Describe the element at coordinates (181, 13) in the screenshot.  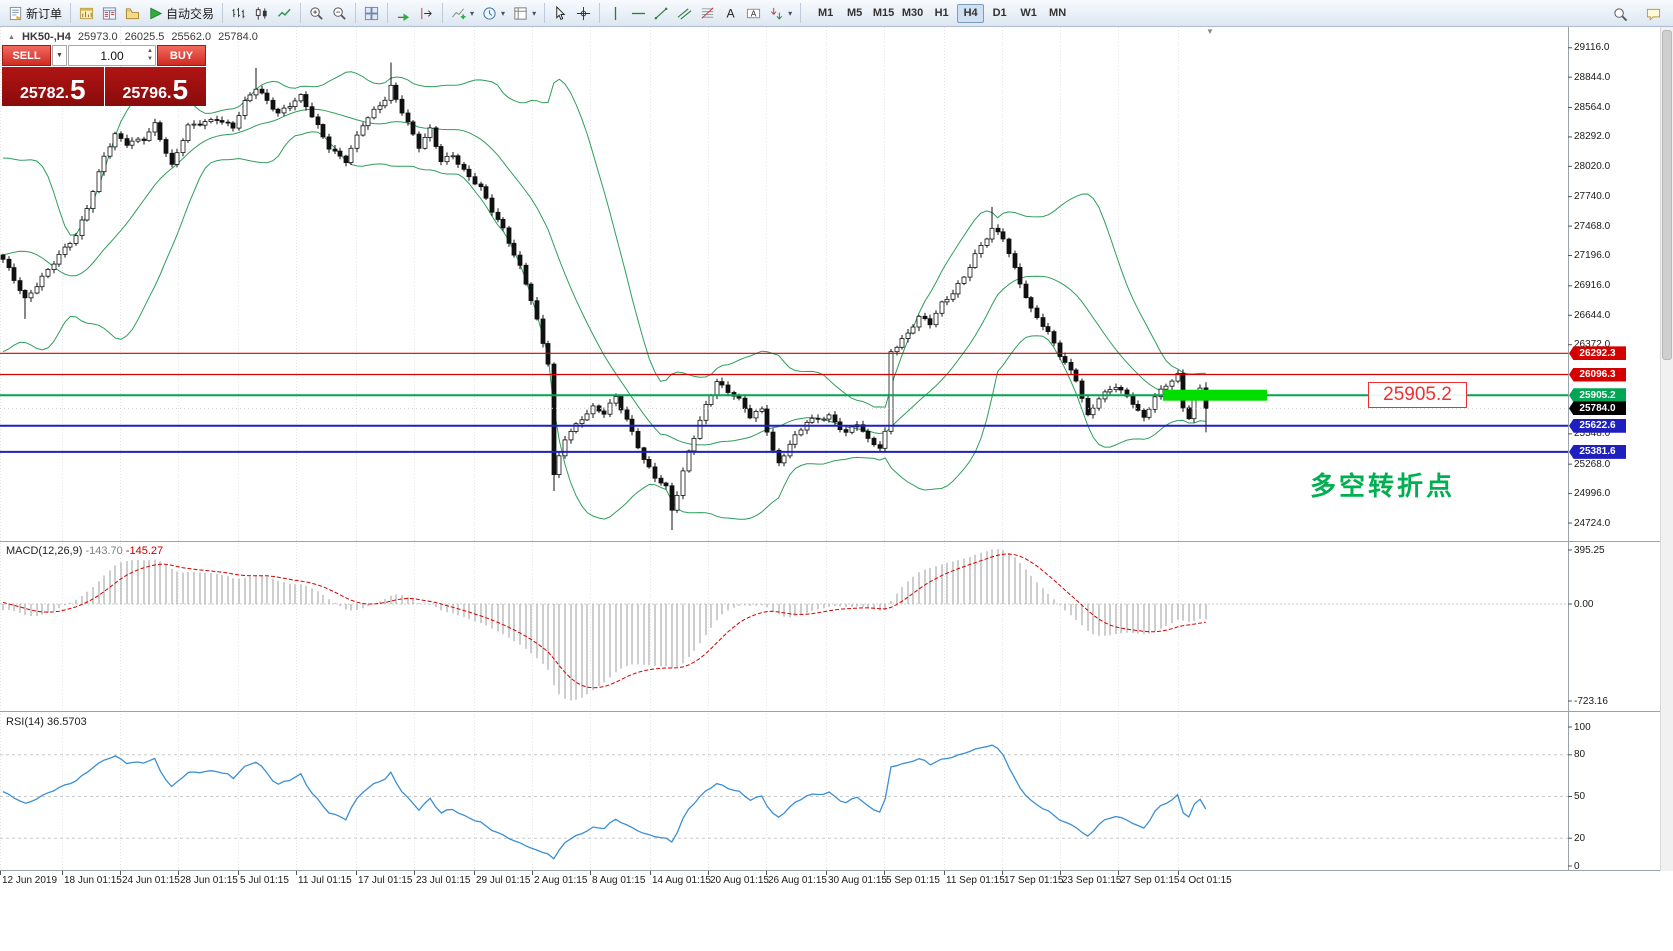
I see `auto-trading-button: 自动交易` at that location.